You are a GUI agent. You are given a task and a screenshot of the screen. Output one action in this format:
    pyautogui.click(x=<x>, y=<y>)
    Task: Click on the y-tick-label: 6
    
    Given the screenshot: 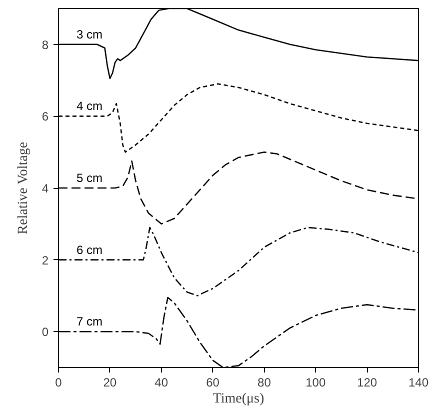 What is the action you would take?
    pyautogui.click(x=45, y=117)
    